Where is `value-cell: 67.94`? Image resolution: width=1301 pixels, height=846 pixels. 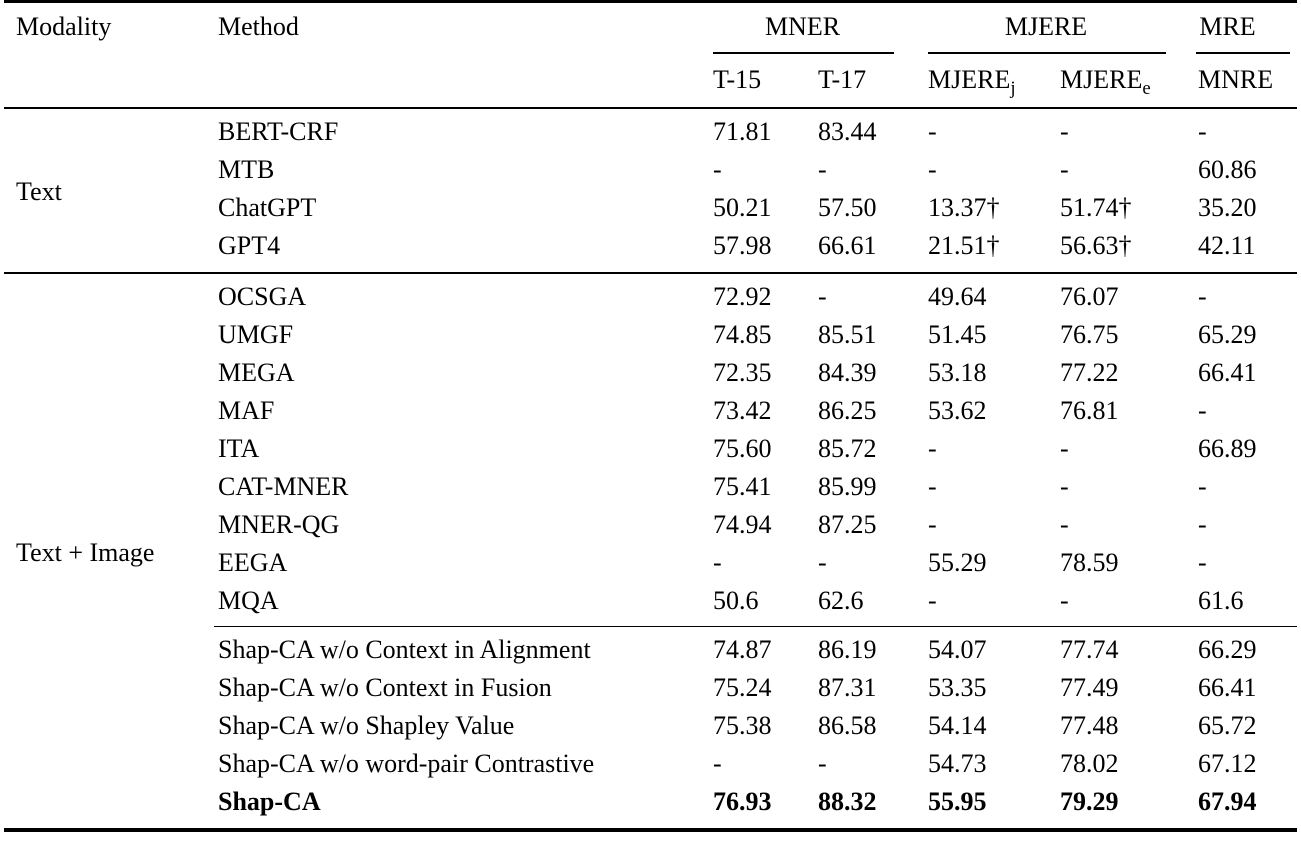 value-cell: 67.94 is located at coordinates (1227, 802).